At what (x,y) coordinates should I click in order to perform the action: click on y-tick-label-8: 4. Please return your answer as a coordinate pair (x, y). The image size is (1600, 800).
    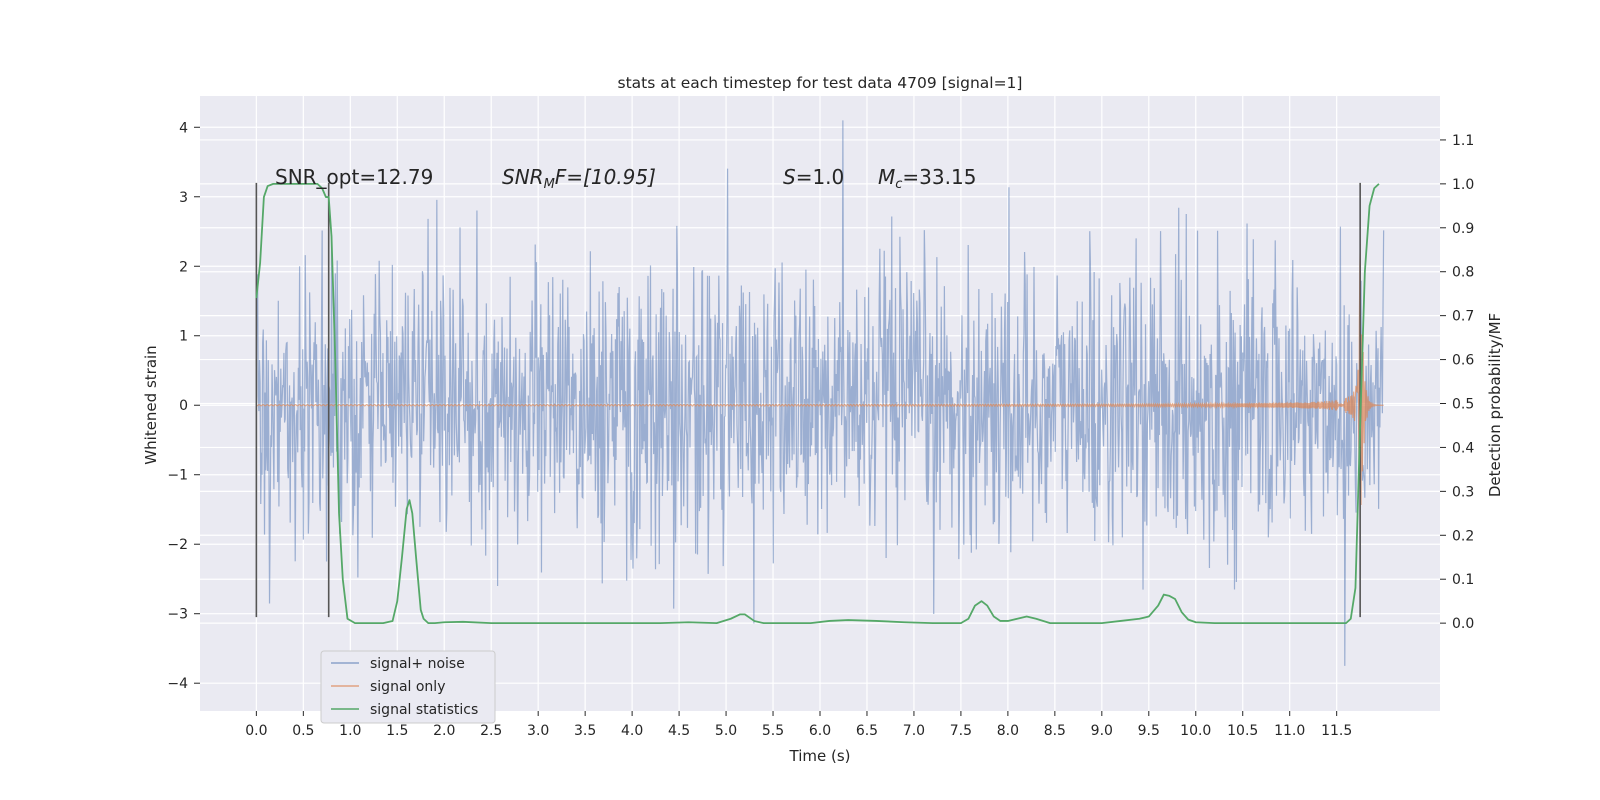
    Looking at the image, I should click on (183, 128).